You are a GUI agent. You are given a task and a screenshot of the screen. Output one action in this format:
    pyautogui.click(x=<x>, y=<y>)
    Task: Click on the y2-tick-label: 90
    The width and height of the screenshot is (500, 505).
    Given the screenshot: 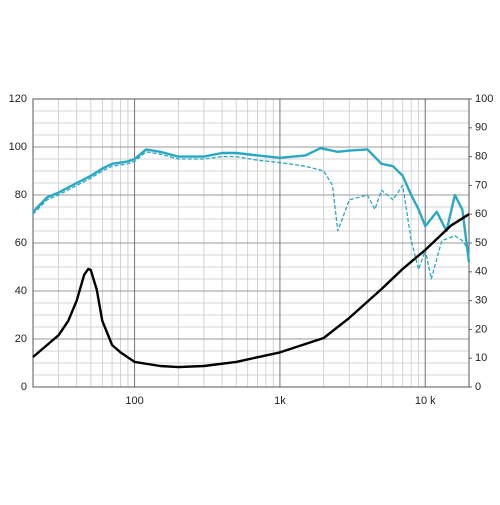 What is the action you would take?
    pyautogui.click(x=481, y=128)
    